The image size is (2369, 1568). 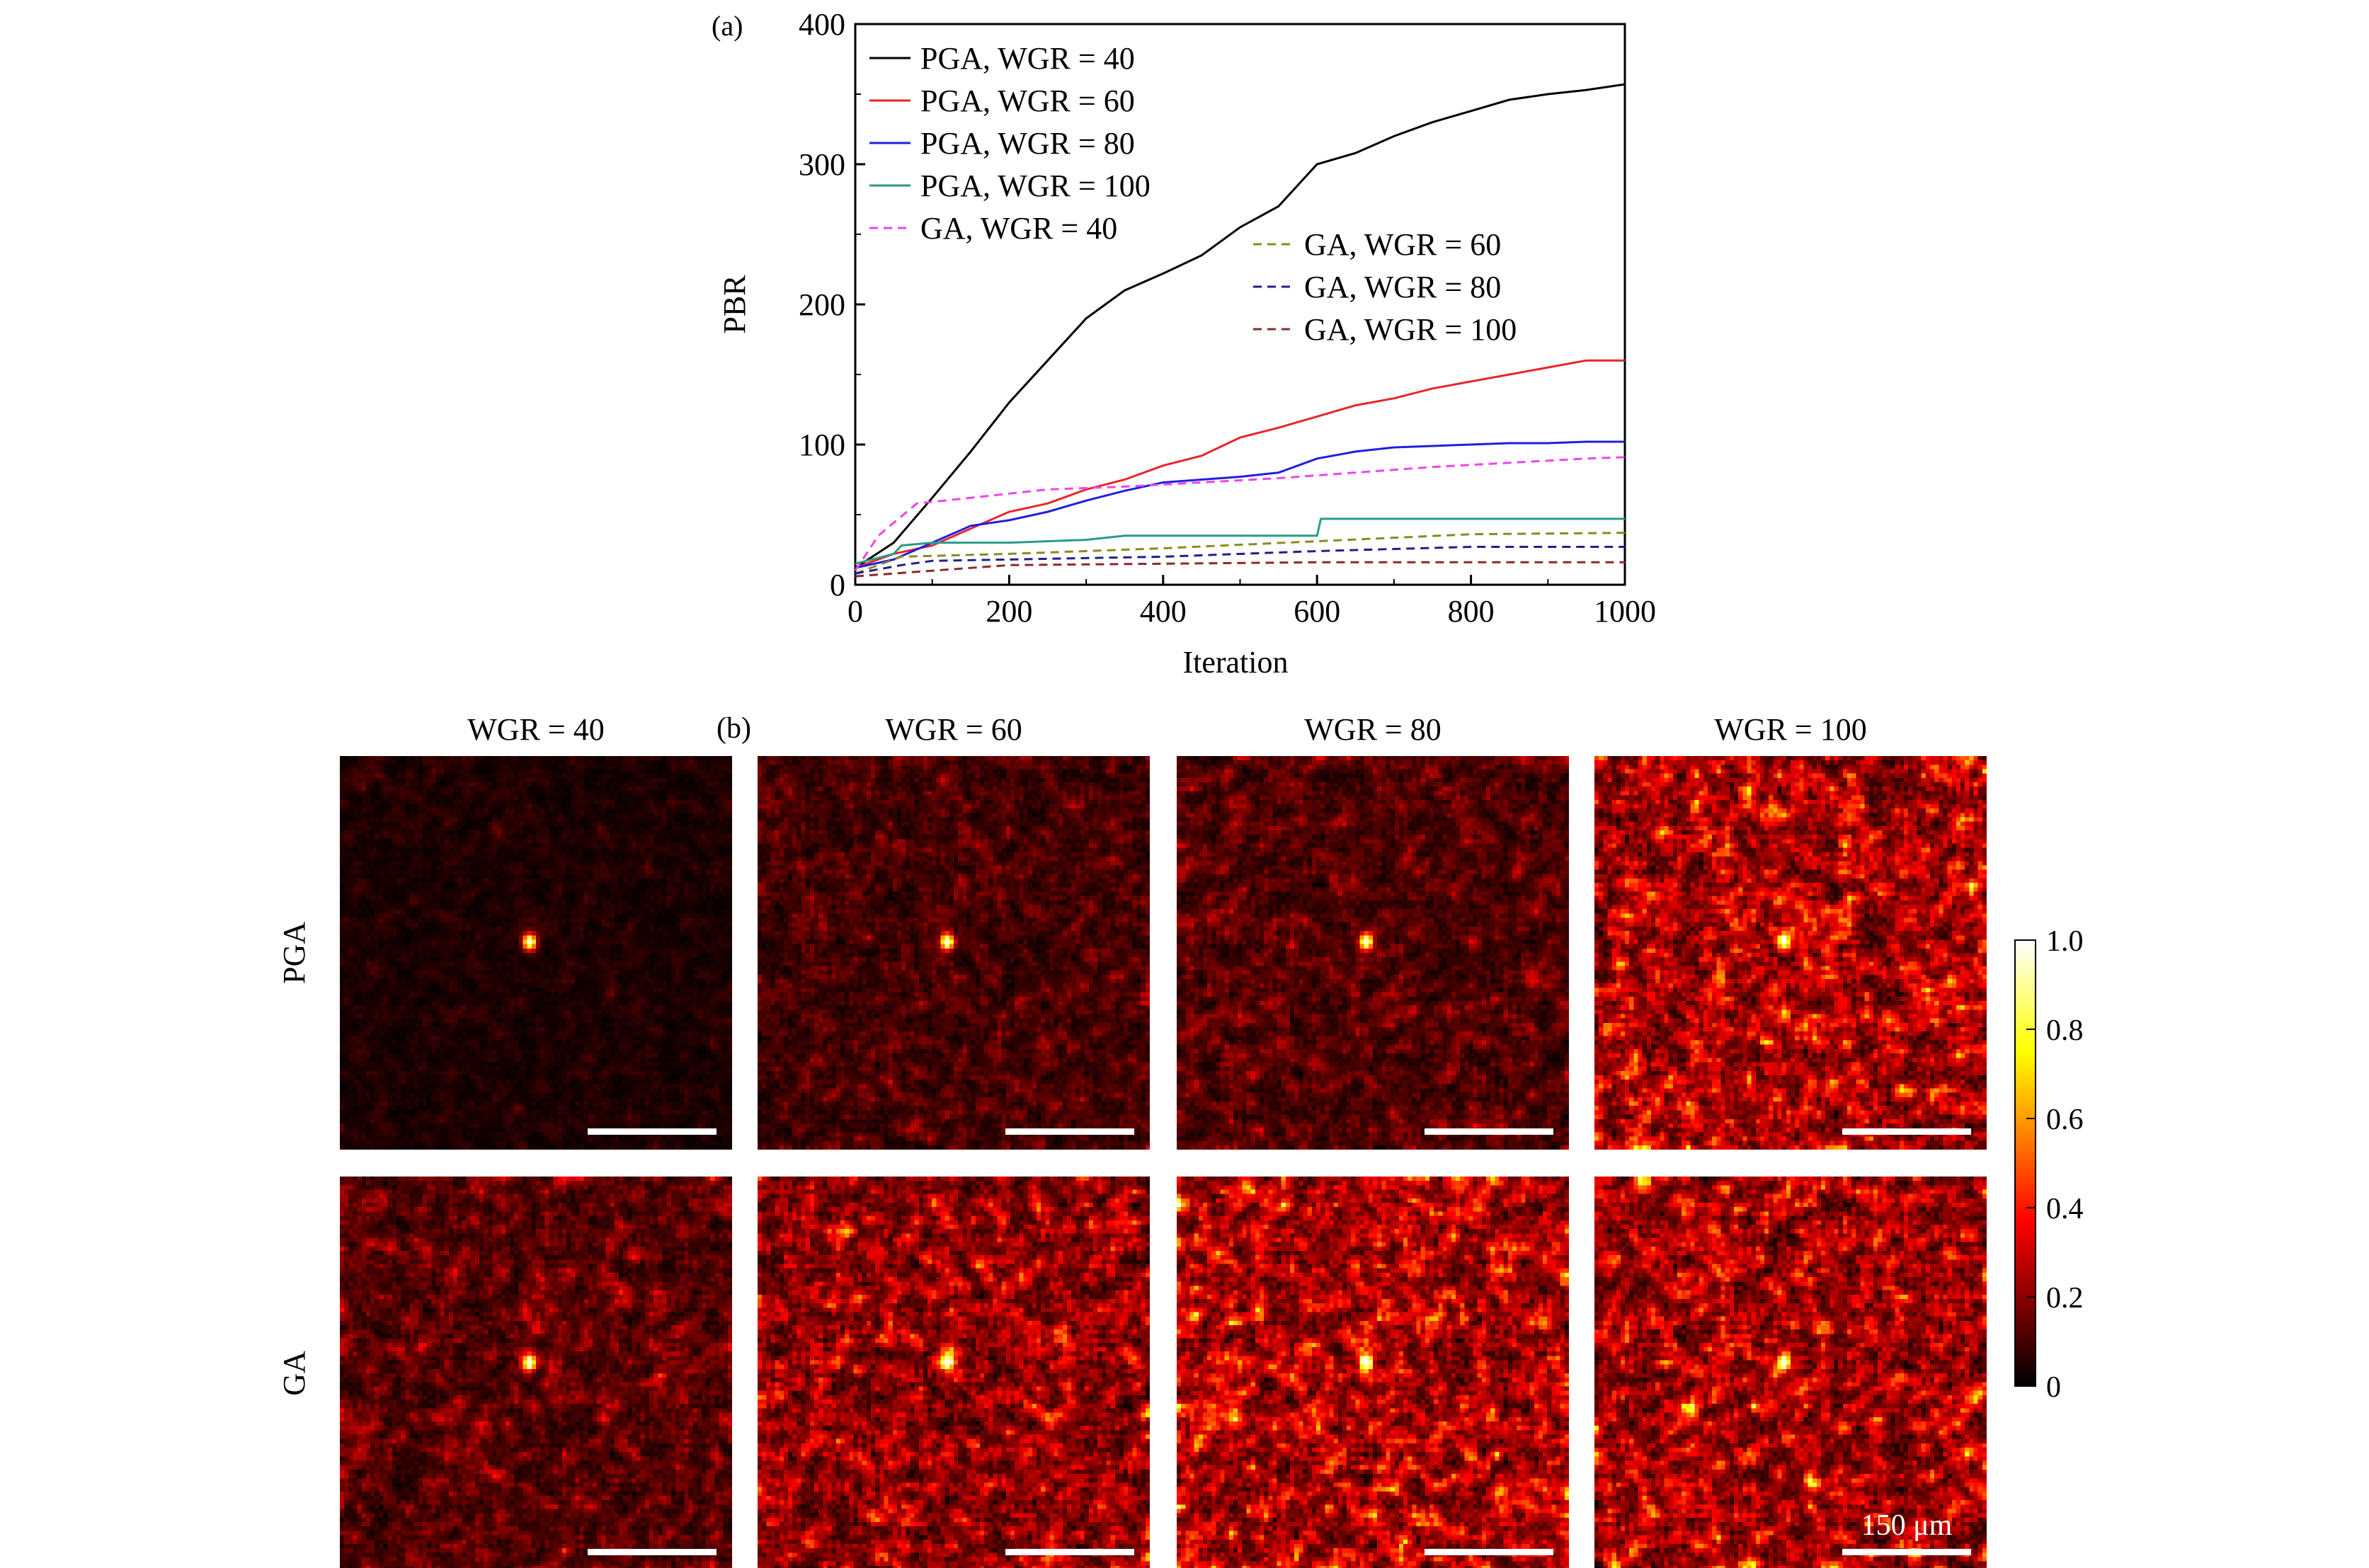 I want to click on legend-label: GA, WGR = 60, so click(x=1402, y=244).